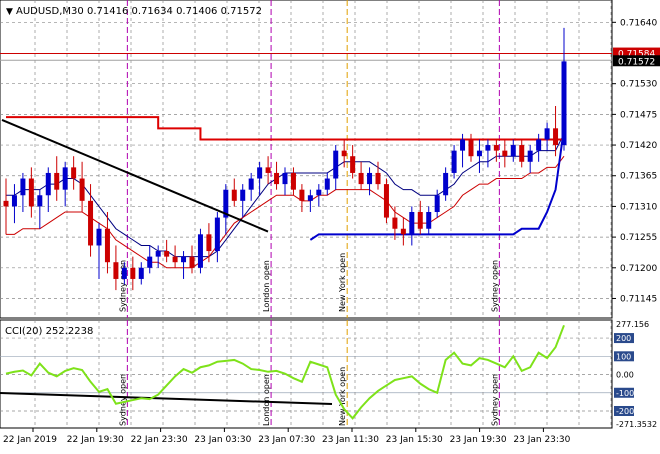 Image resolution: width=660 pixels, height=454 pixels. I want to click on cci-level-label: 200, so click(623, 338).